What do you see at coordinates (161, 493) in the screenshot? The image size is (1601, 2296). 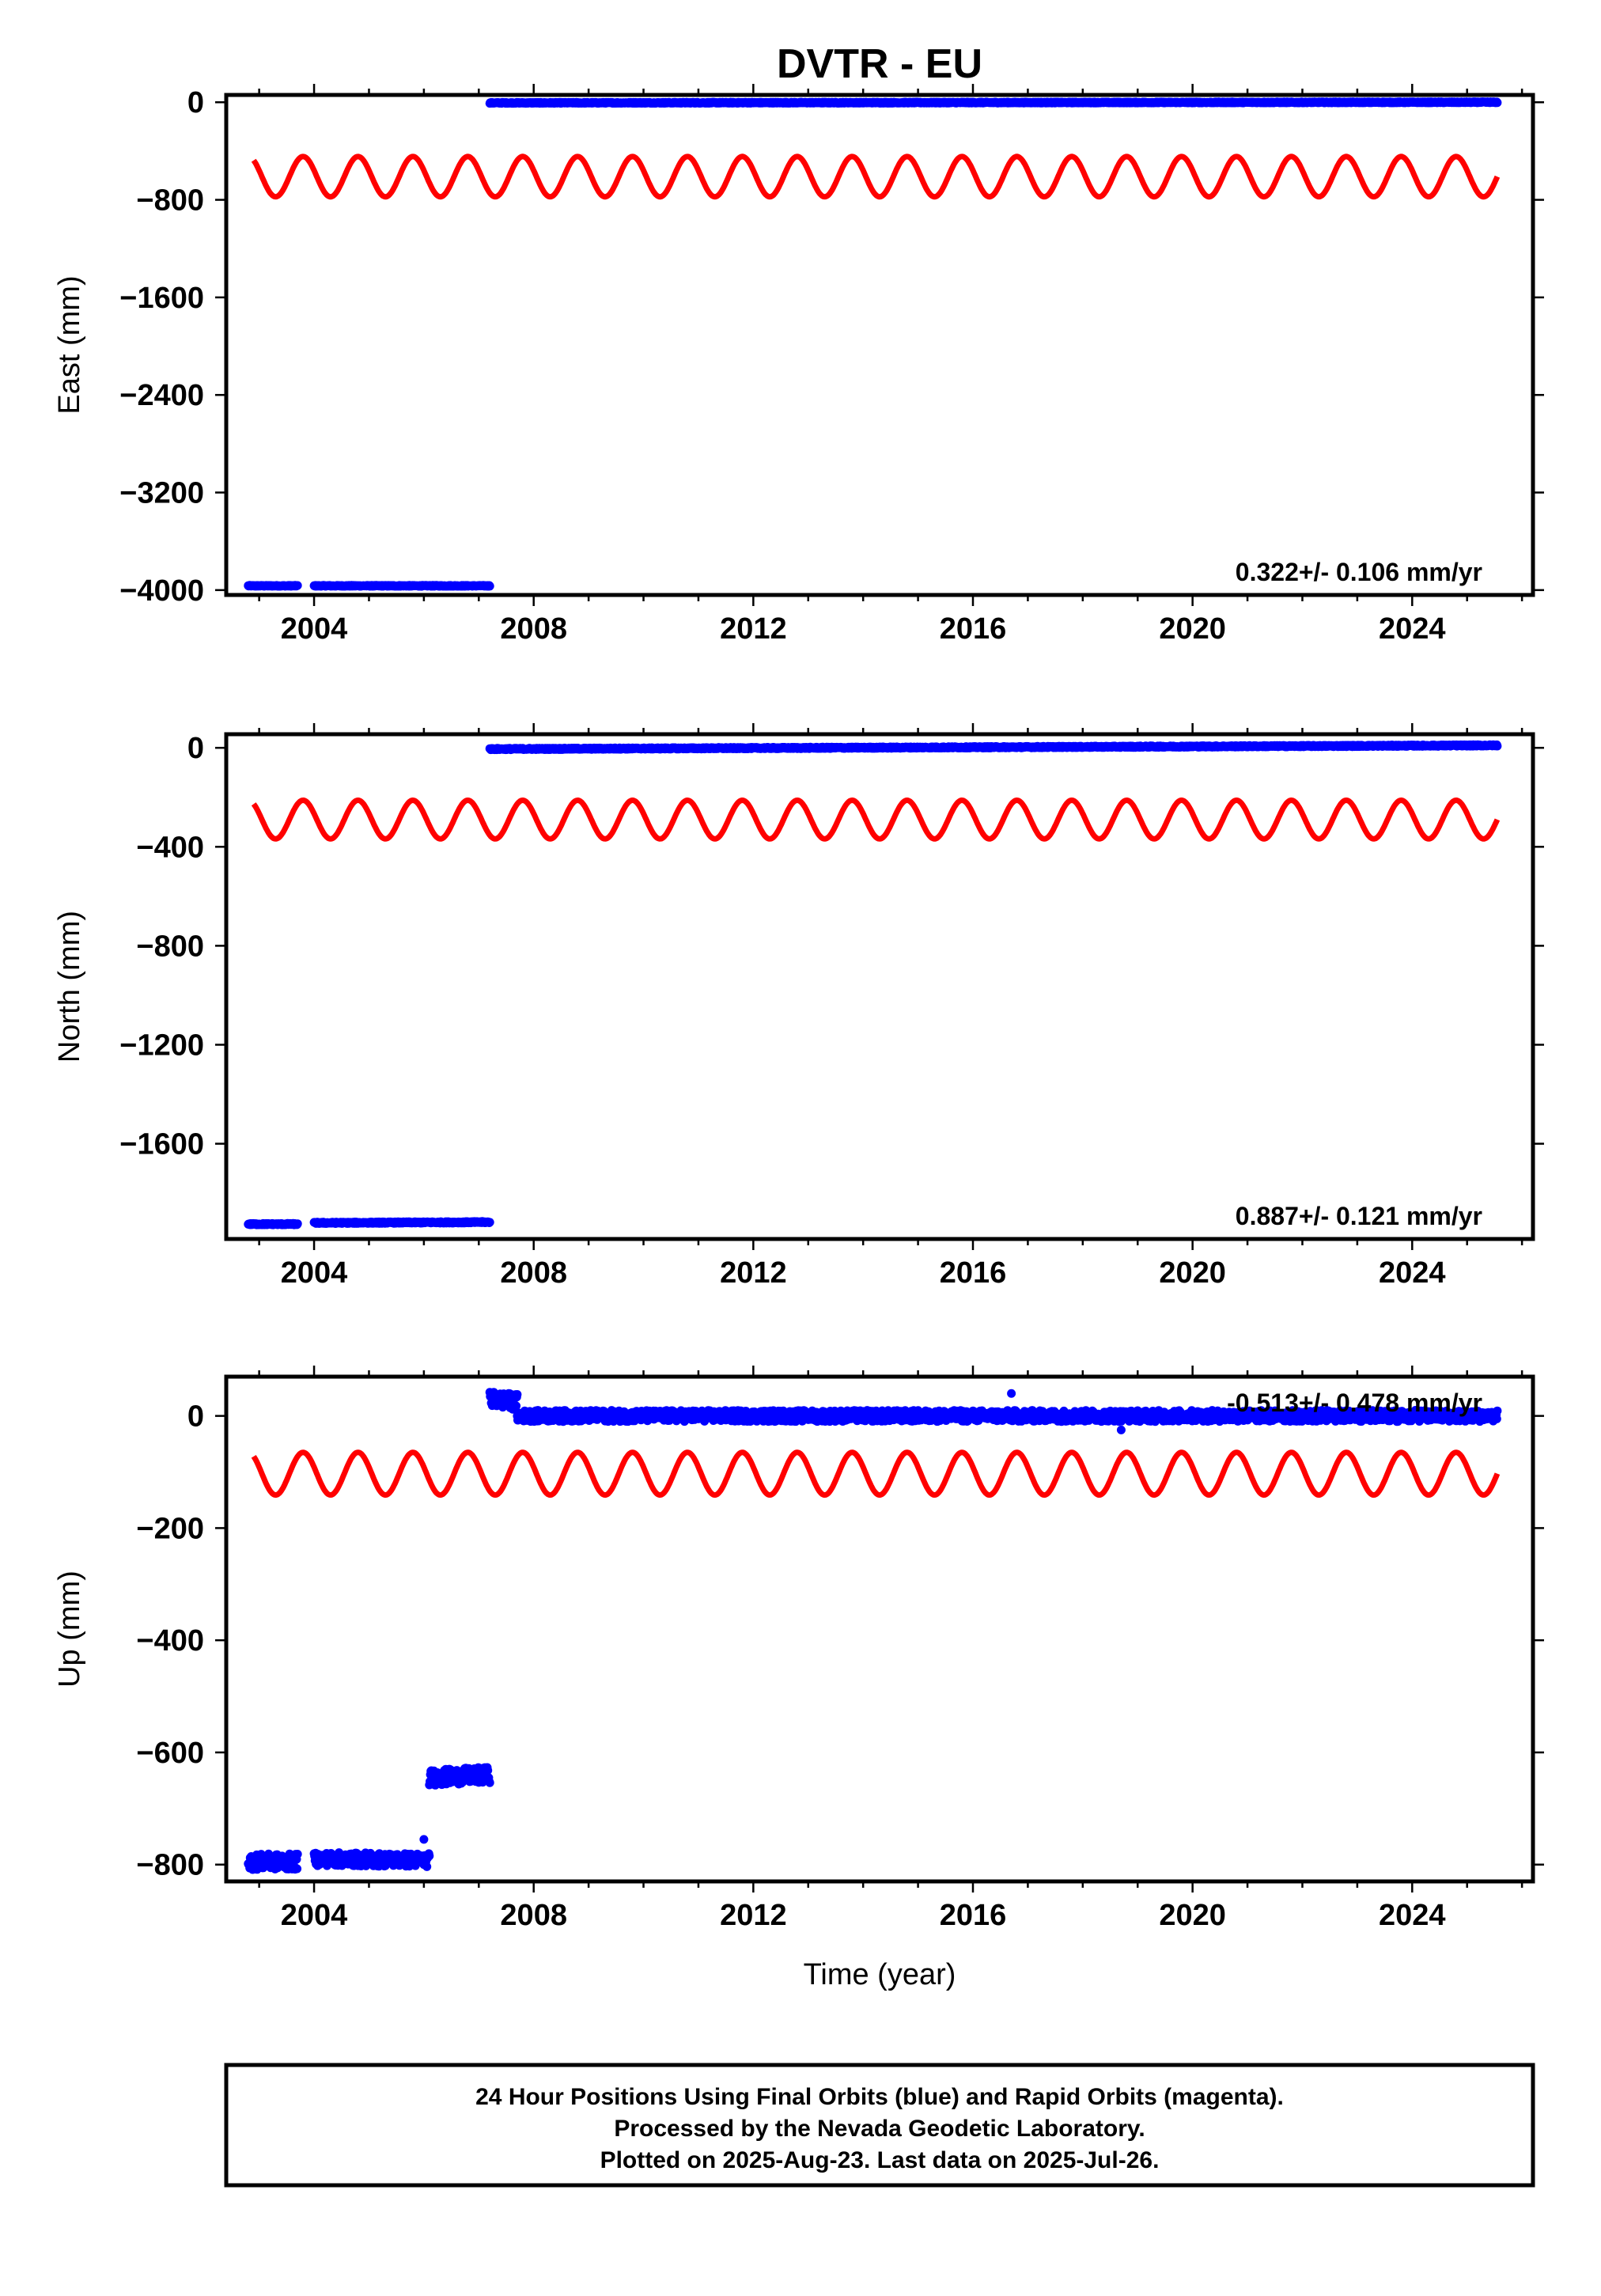 I see `y-tick-label: −3200` at bounding box center [161, 493].